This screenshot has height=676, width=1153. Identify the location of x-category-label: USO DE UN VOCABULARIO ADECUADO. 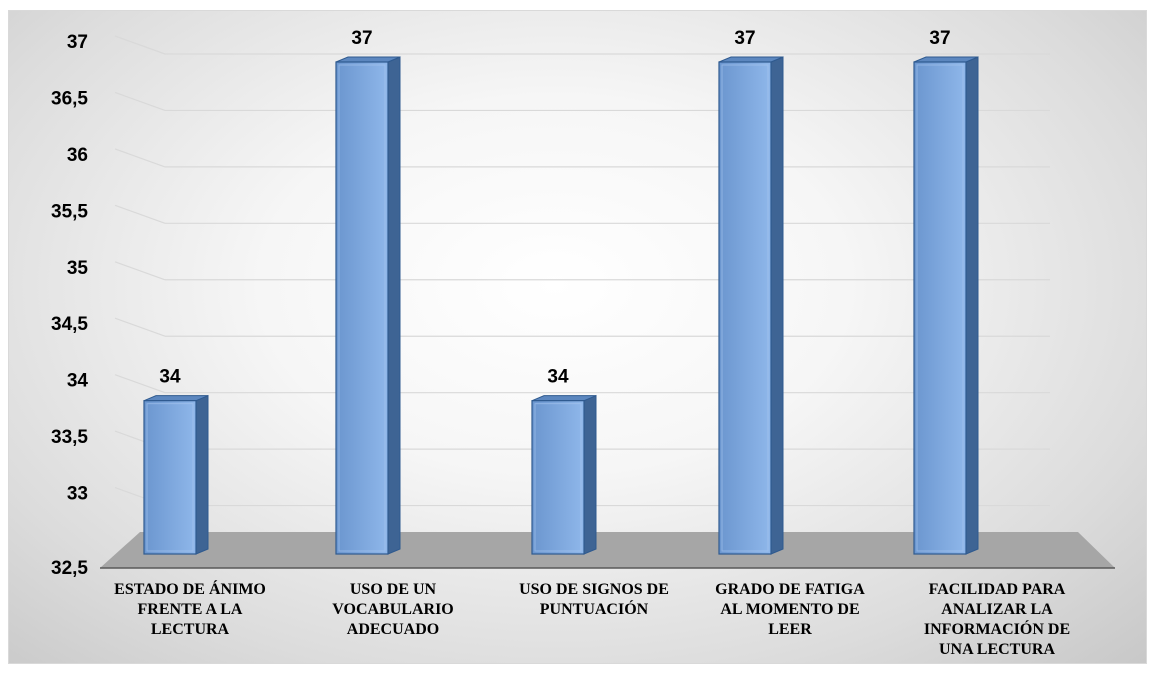
(392, 609).